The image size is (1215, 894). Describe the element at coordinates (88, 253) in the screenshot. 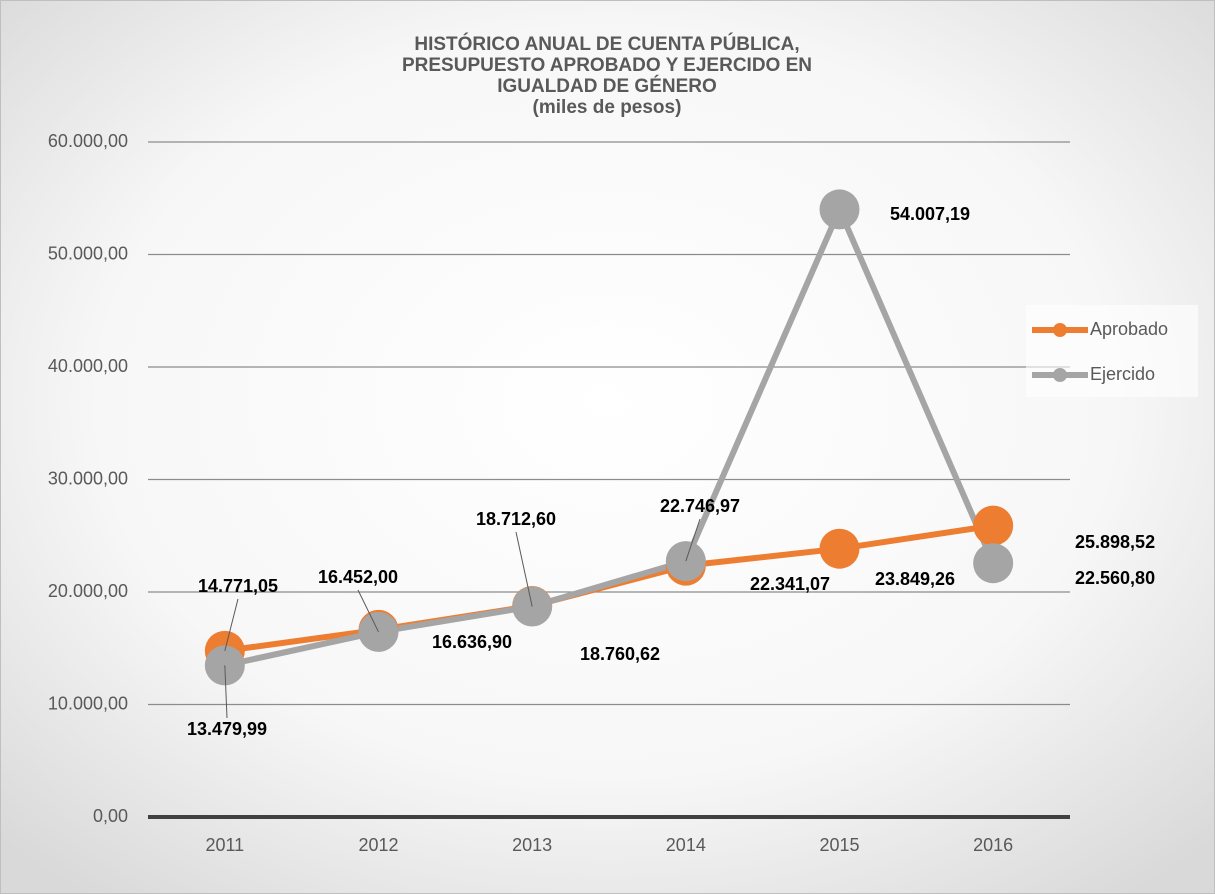

I see `y-tick-label: 50.000,00` at that location.